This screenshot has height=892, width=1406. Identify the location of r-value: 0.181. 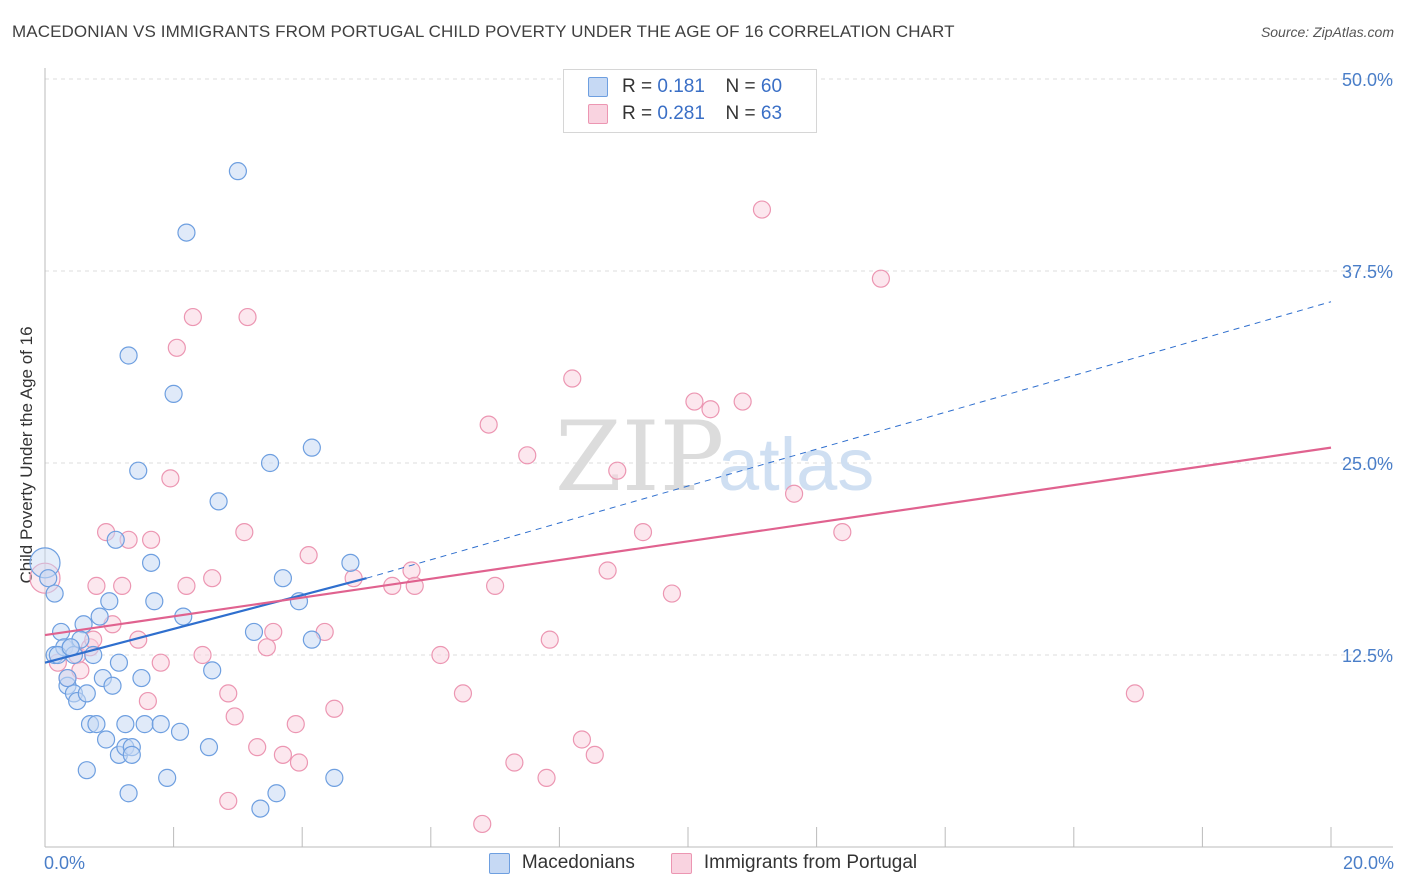
(681, 86).